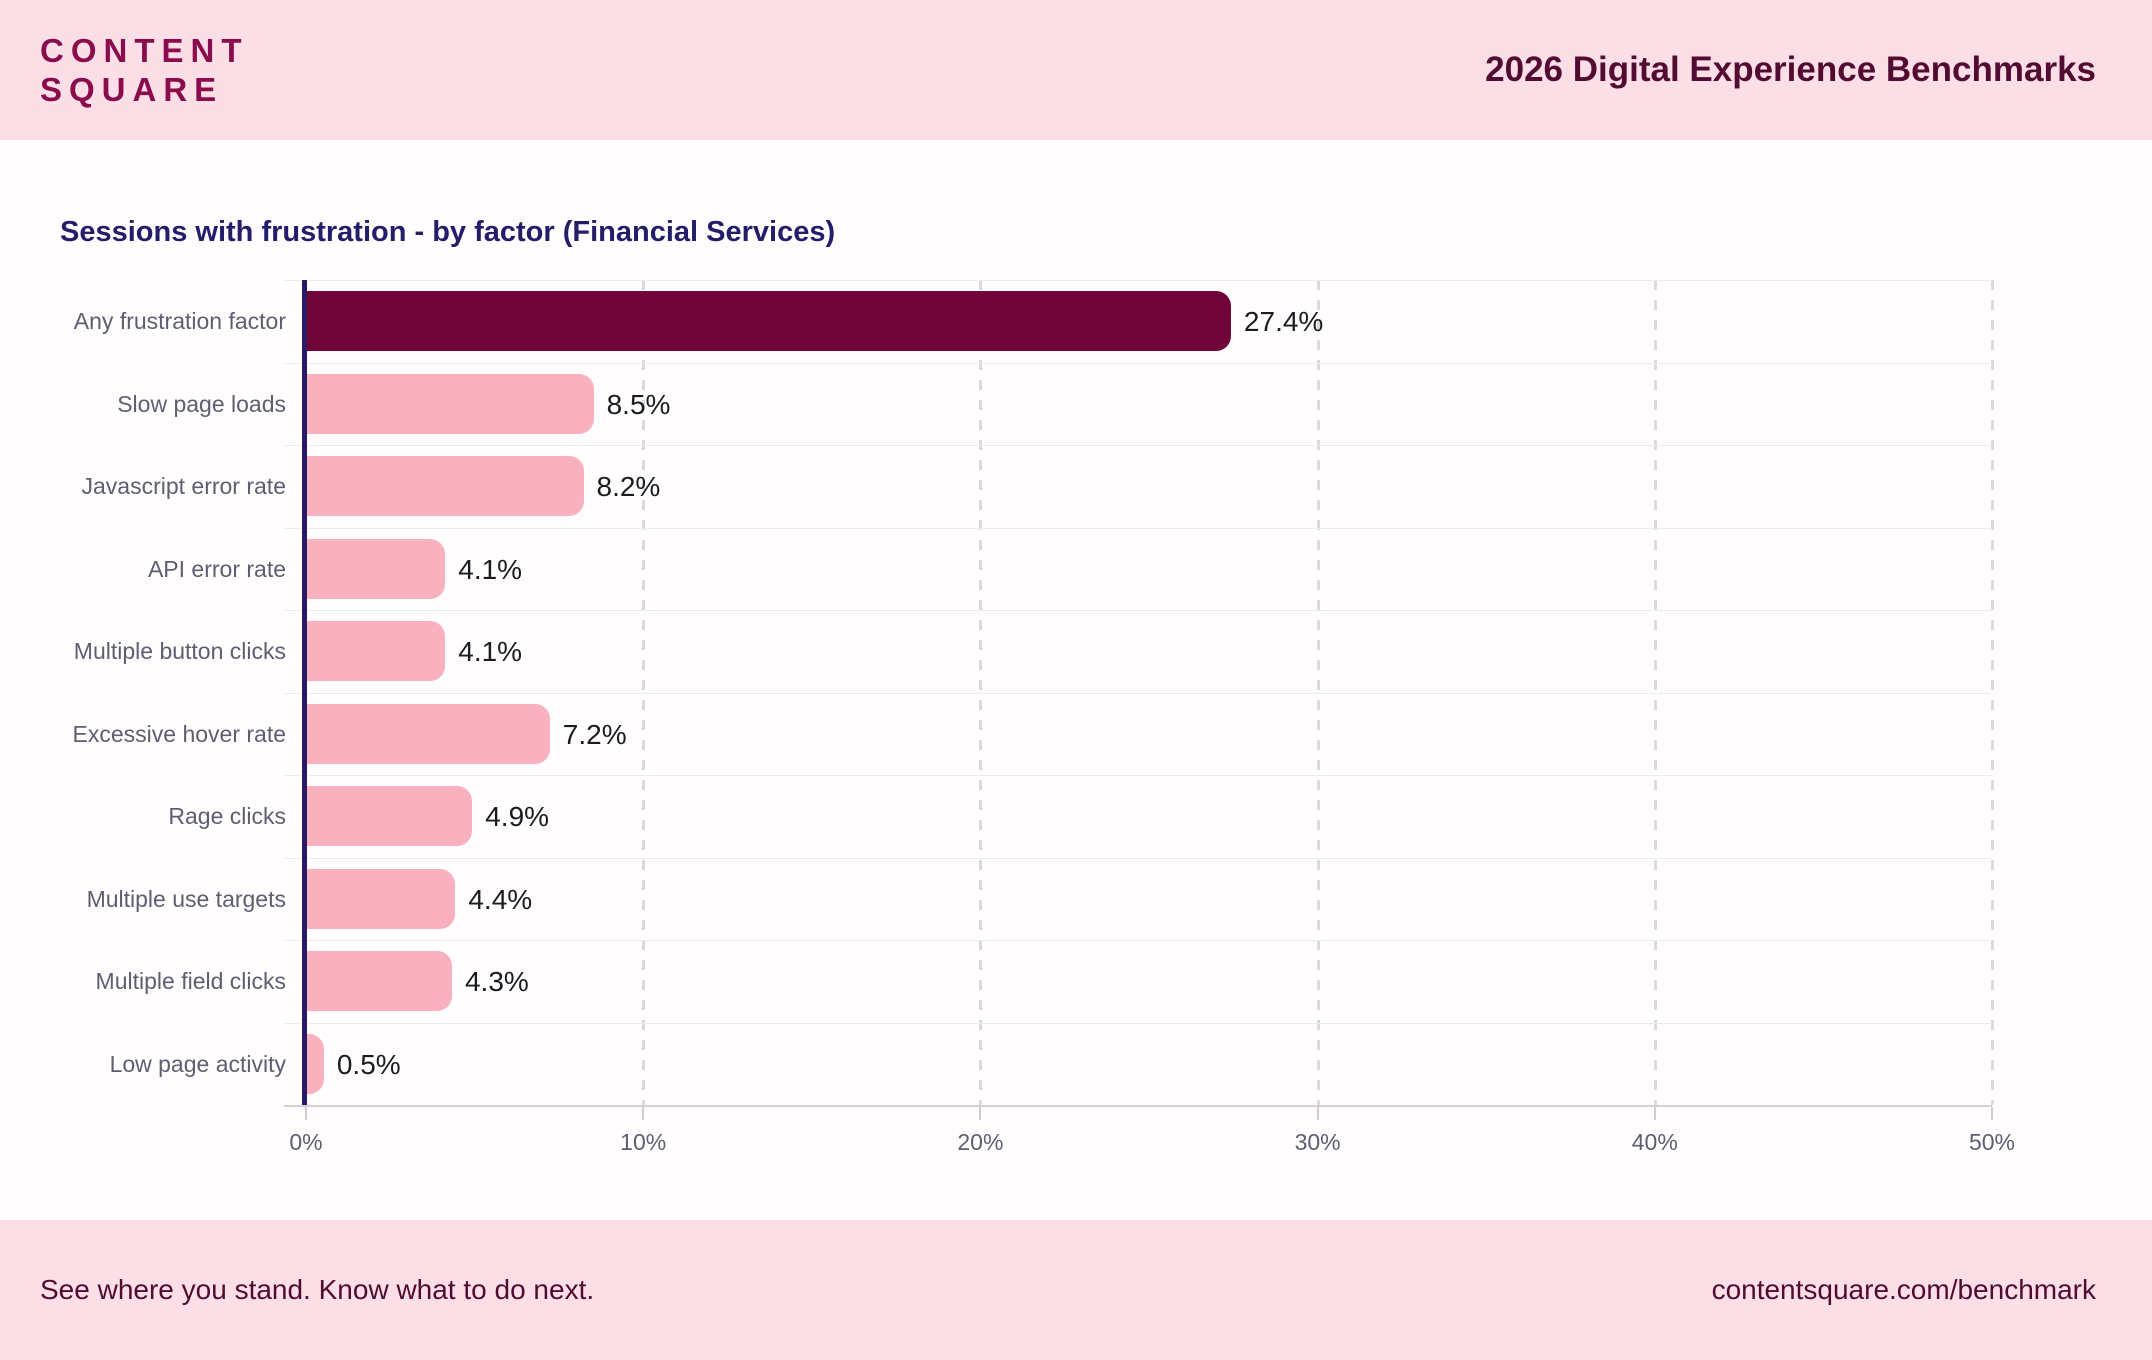  I want to click on category-label: Any frustration factor, so click(179, 321).